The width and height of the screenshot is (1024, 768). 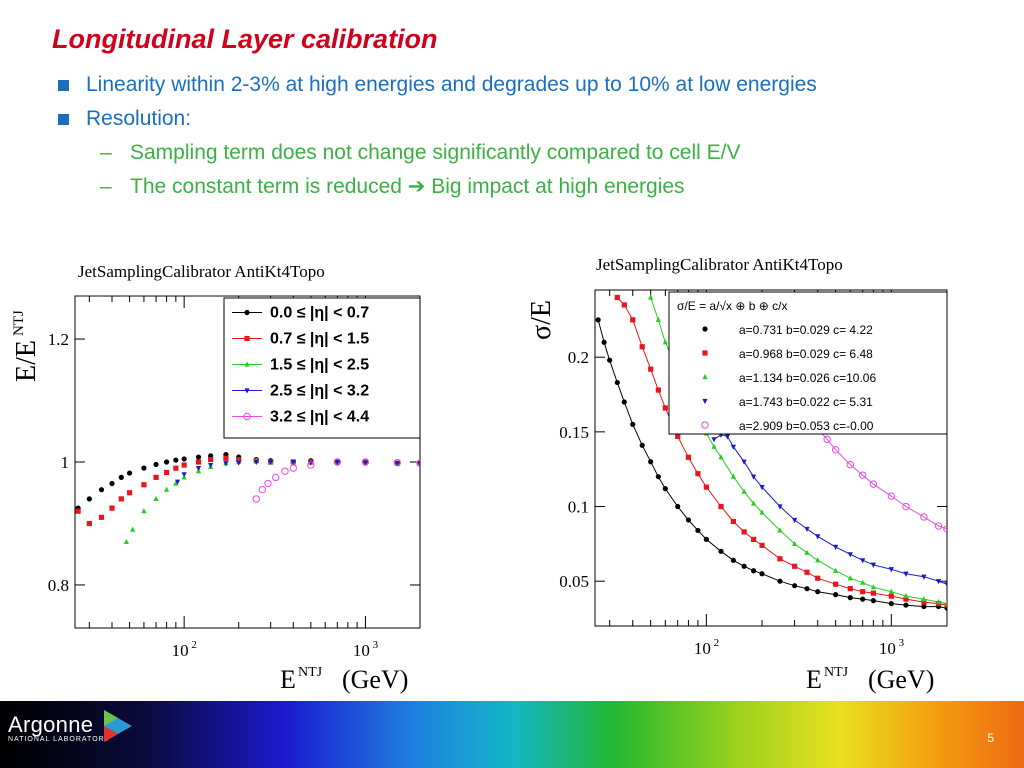 I want to click on bullet-text: Resolution:, so click(x=139, y=118).